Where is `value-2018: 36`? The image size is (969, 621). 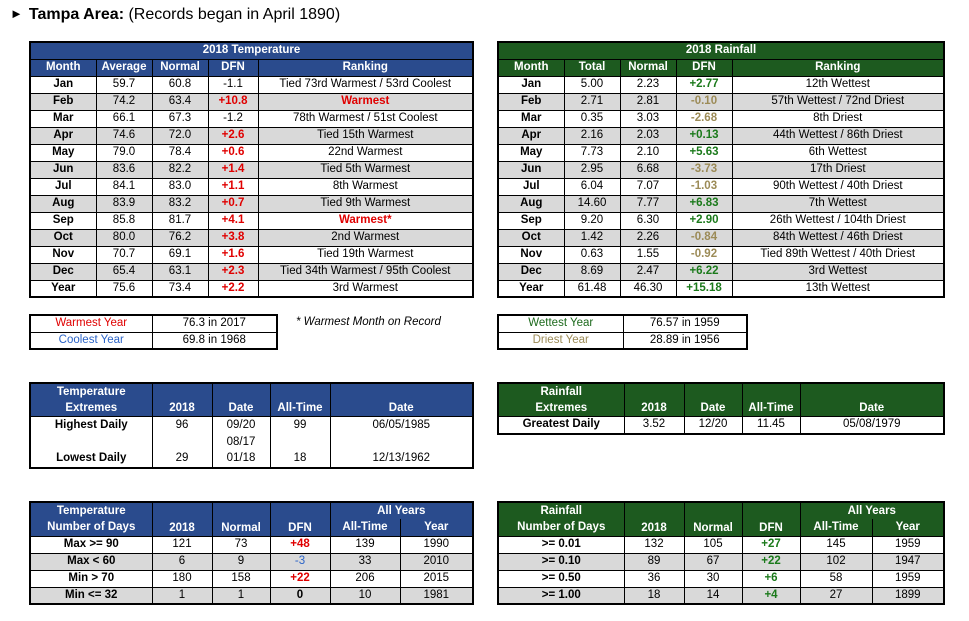
value-2018: 36 is located at coordinates (654, 578).